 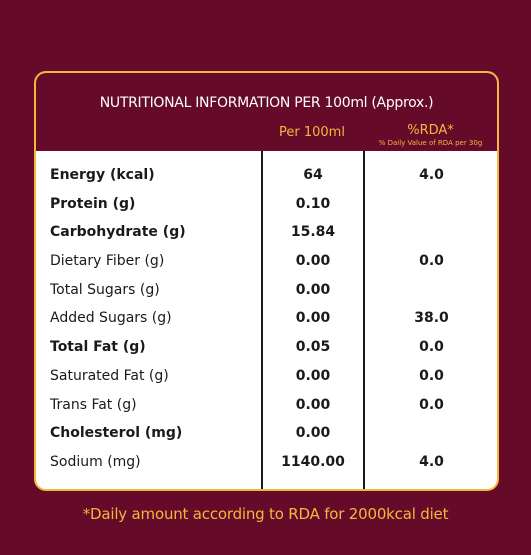 What do you see at coordinates (98, 347) in the screenshot?
I see `nutrient-name: Total Fat (g)` at bounding box center [98, 347].